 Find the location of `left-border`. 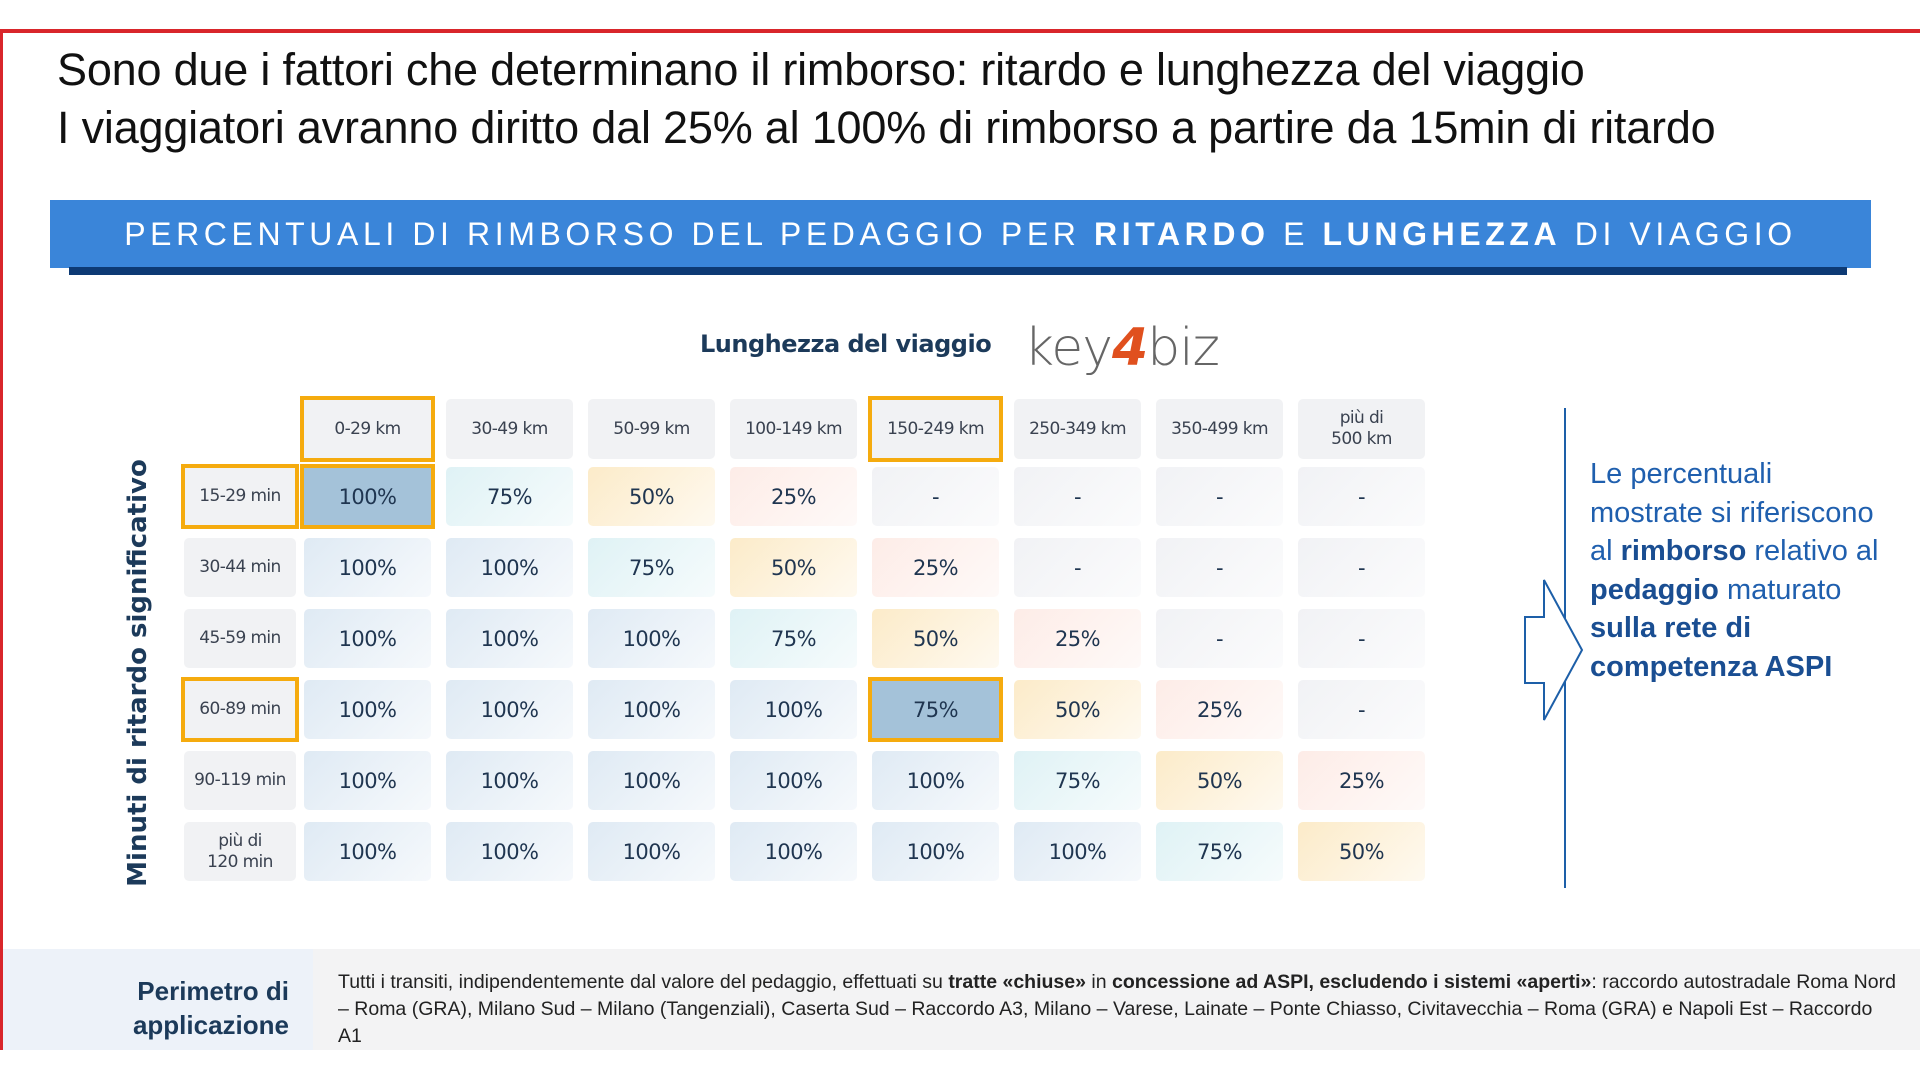

left-border is located at coordinates (1, 539).